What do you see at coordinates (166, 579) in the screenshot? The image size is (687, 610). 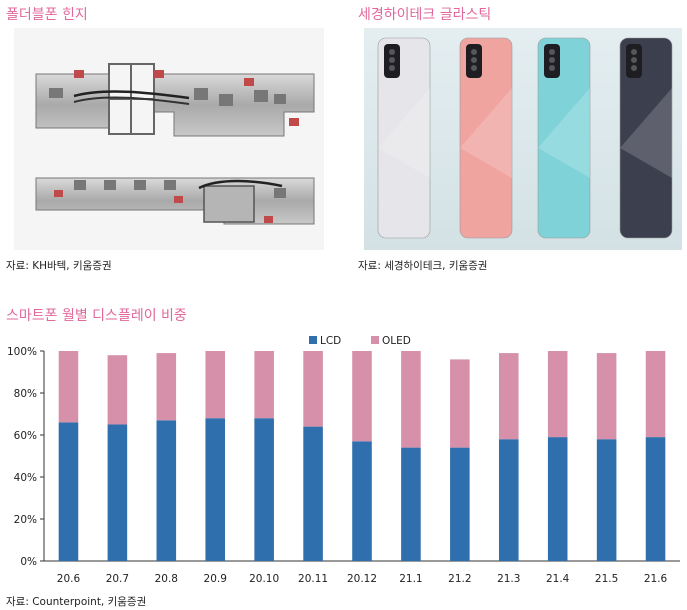 I see `x-tick-label: 20.8` at bounding box center [166, 579].